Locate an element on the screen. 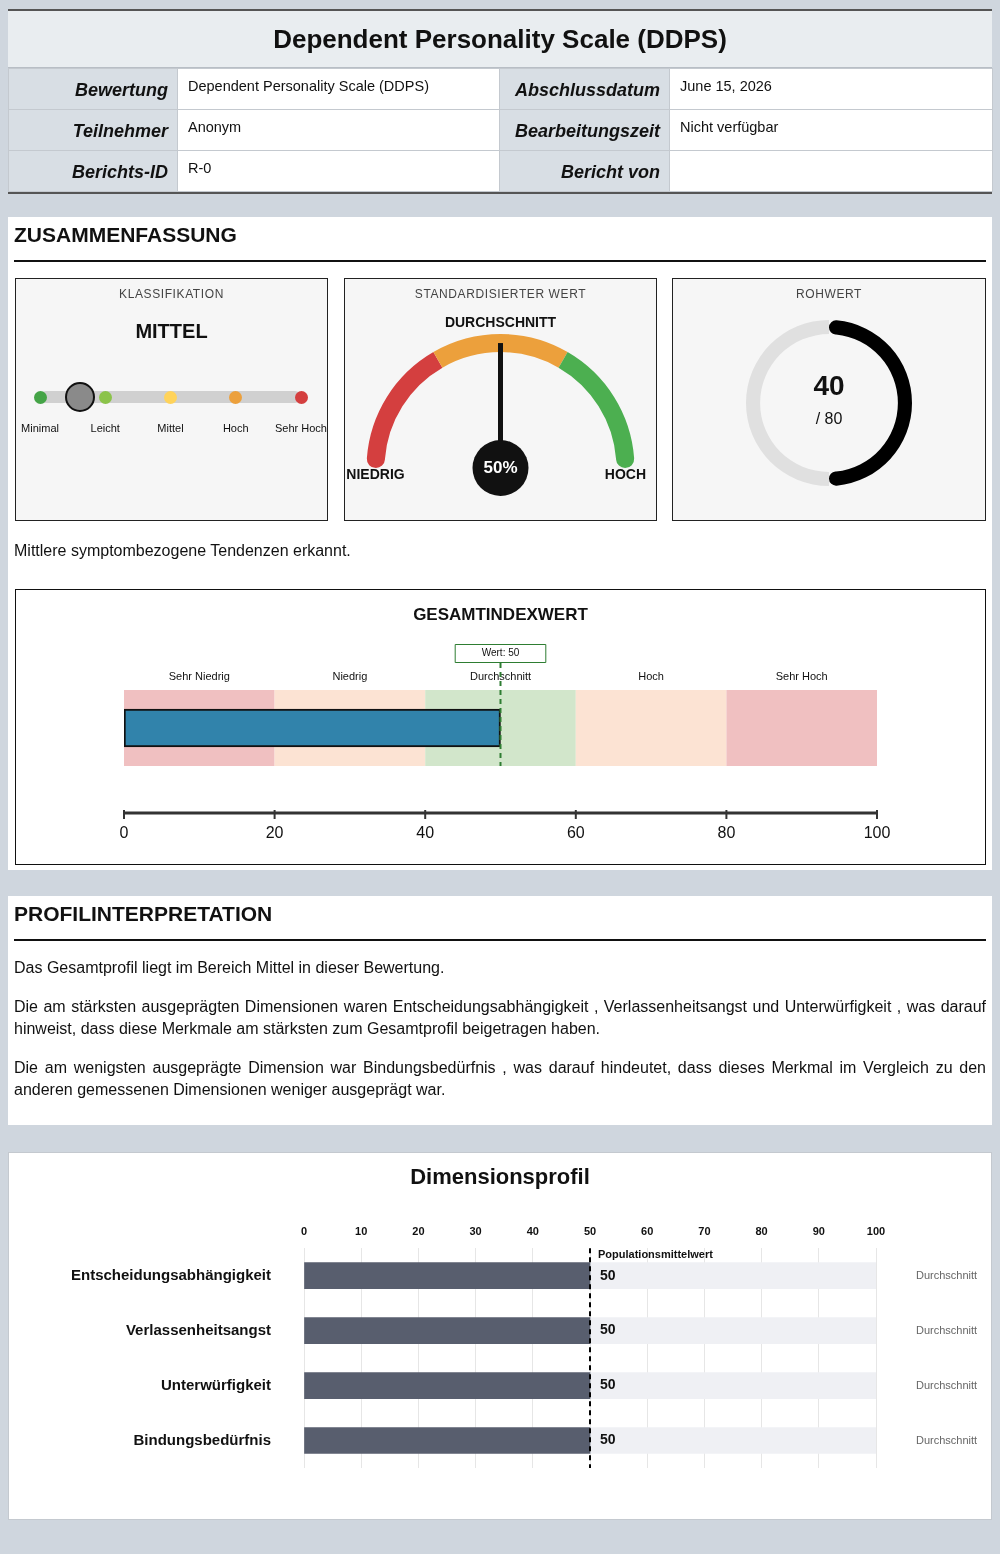 This screenshot has height=1554, width=1000. ref-line-label: Wert: 50 is located at coordinates (500, 653).